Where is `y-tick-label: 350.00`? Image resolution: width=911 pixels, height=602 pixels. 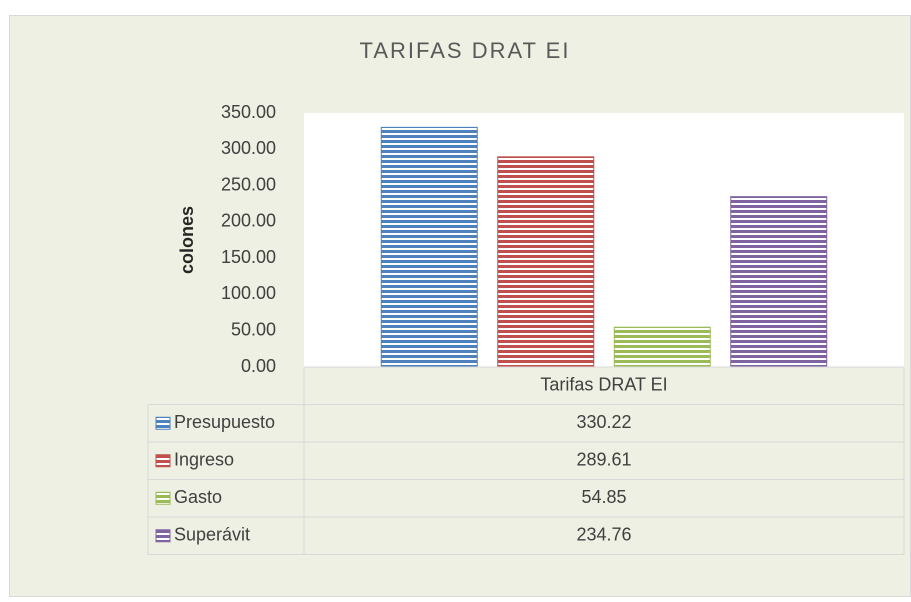
y-tick-label: 350.00 is located at coordinates (248, 112).